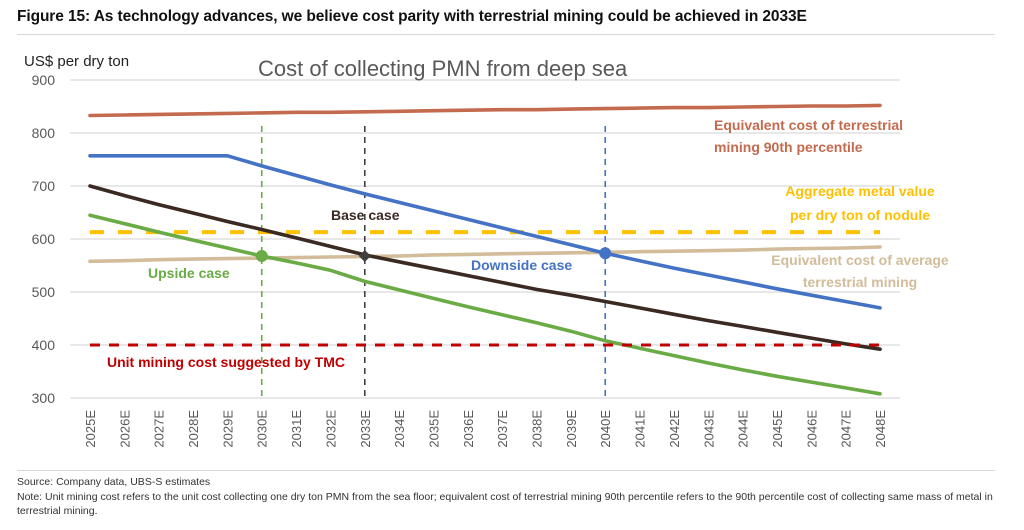  What do you see at coordinates (708, 429) in the screenshot?
I see `x-tick-label: 2043E` at bounding box center [708, 429].